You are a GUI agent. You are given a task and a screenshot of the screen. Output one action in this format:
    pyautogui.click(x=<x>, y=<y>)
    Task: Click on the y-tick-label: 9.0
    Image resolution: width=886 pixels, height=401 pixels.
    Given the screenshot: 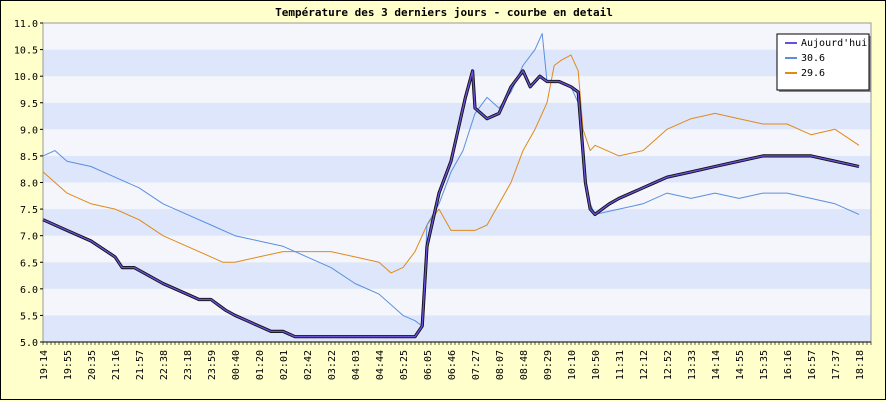 What is the action you would take?
    pyautogui.click(x=29, y=130)
    